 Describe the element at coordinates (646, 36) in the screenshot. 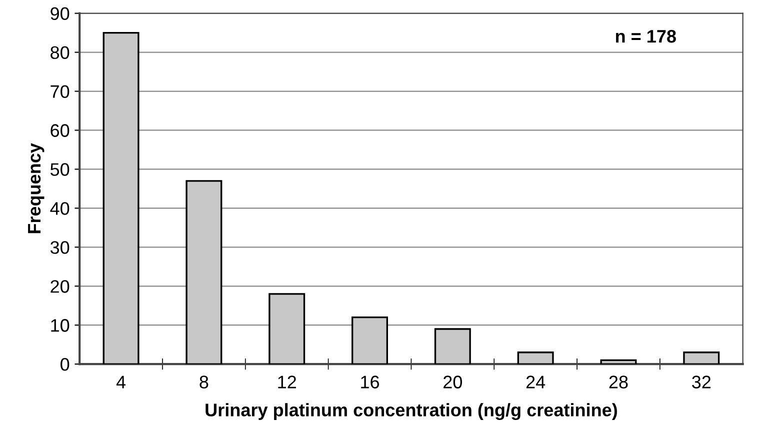

I see `annotation: n = 178` at that location.